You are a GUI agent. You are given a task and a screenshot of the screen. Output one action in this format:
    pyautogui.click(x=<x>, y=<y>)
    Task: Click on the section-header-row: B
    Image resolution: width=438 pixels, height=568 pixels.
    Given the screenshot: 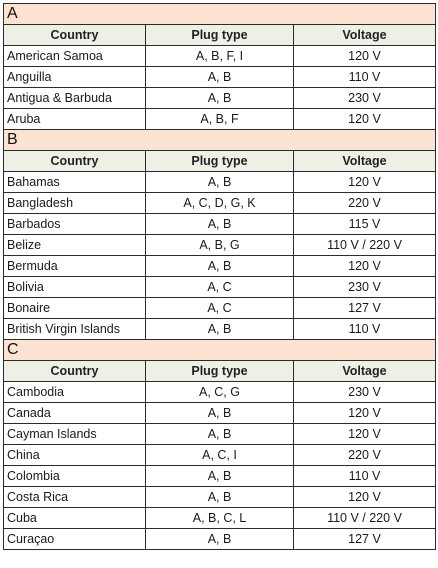 What is the action you would take?
    pyautogui.click(x=219, y=140)
    